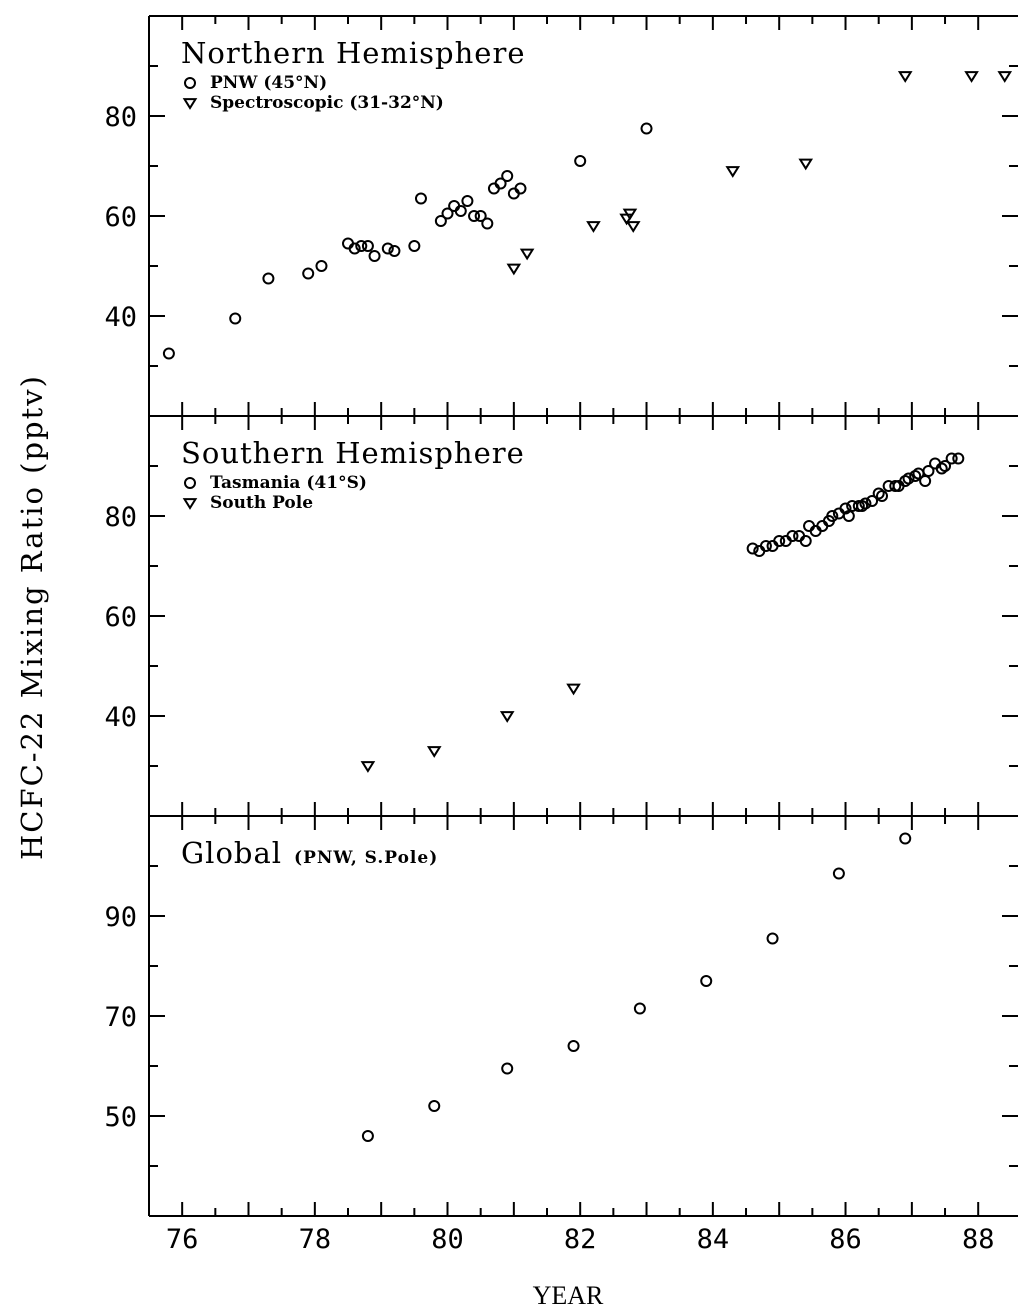  Describe the element at coordinates (713, 1239) in the screenshot. I see `x-tick-label: 84` at that location.